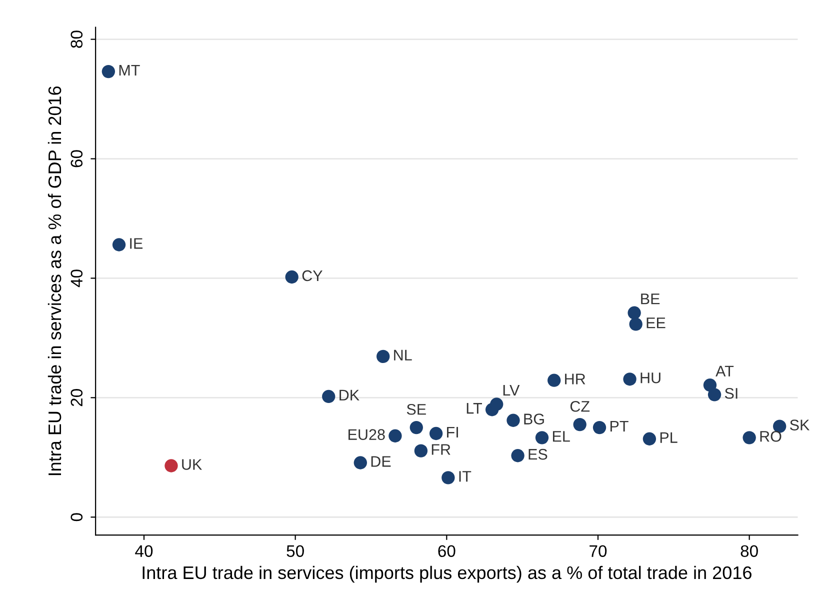  What do you see at coordinates (144, 551) in the screenshot?
I see `x-tick-label: 40` at bounding box center [144, 551].